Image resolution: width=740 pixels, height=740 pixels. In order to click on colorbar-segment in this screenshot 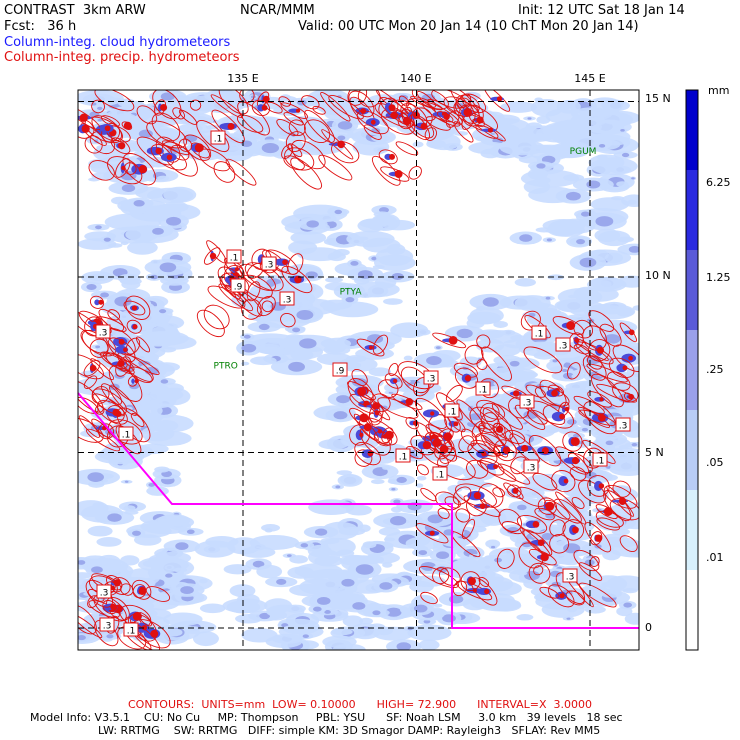, I will do `click(692, 210)`.